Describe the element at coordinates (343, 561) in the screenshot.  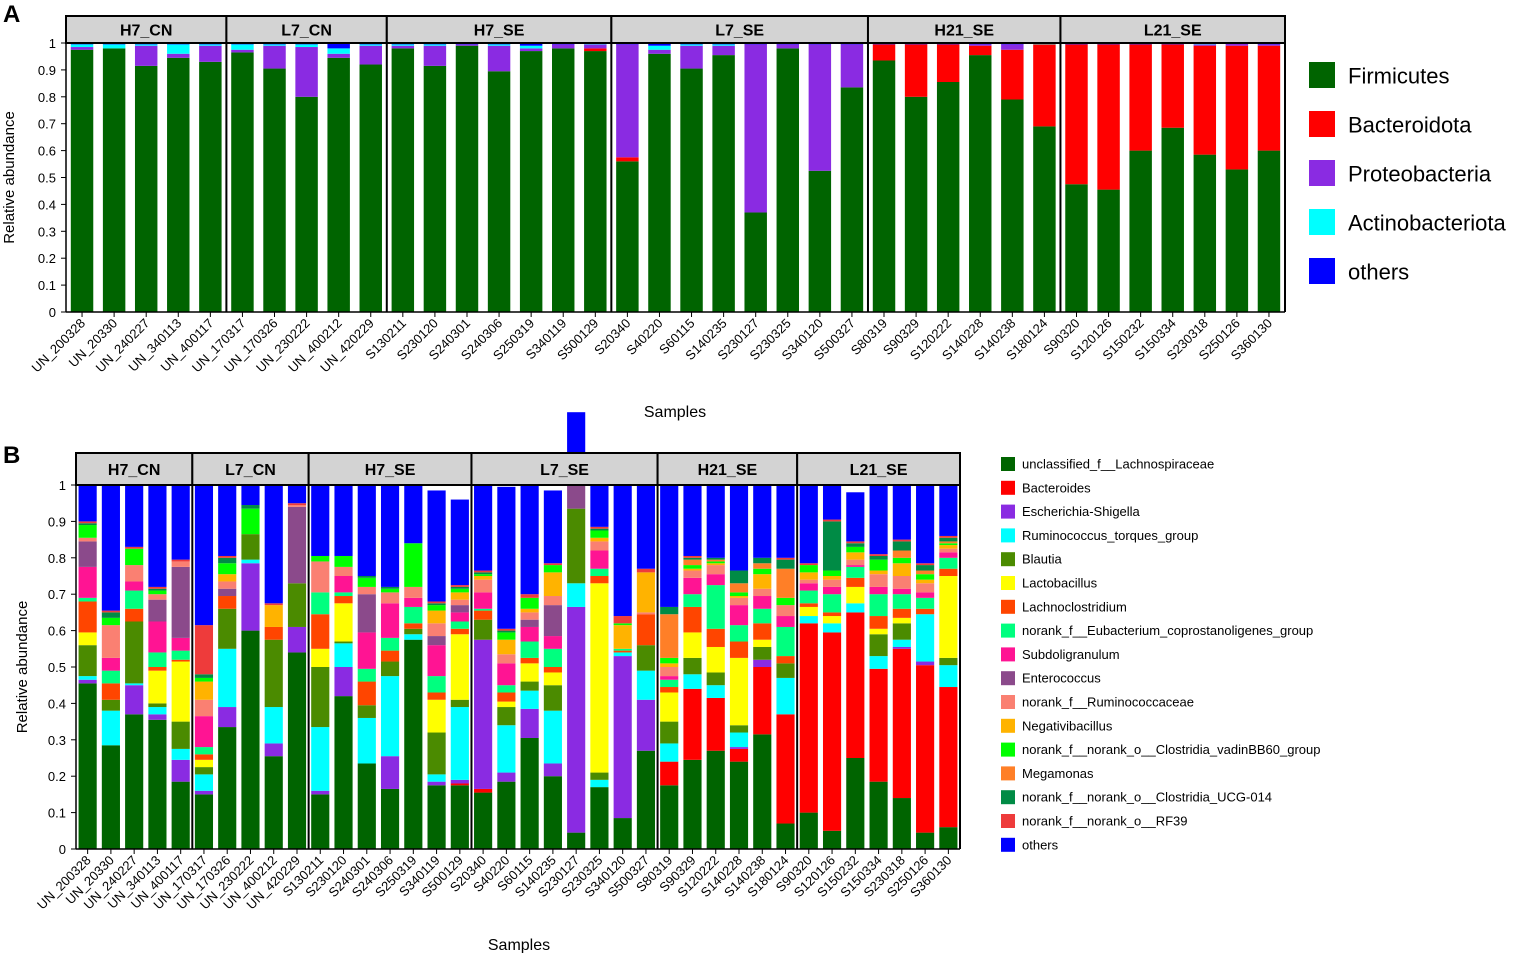
I see `bar-segment-S230120-norank_f__norank_o__Clostridia_vadinBB60_group` at that location.